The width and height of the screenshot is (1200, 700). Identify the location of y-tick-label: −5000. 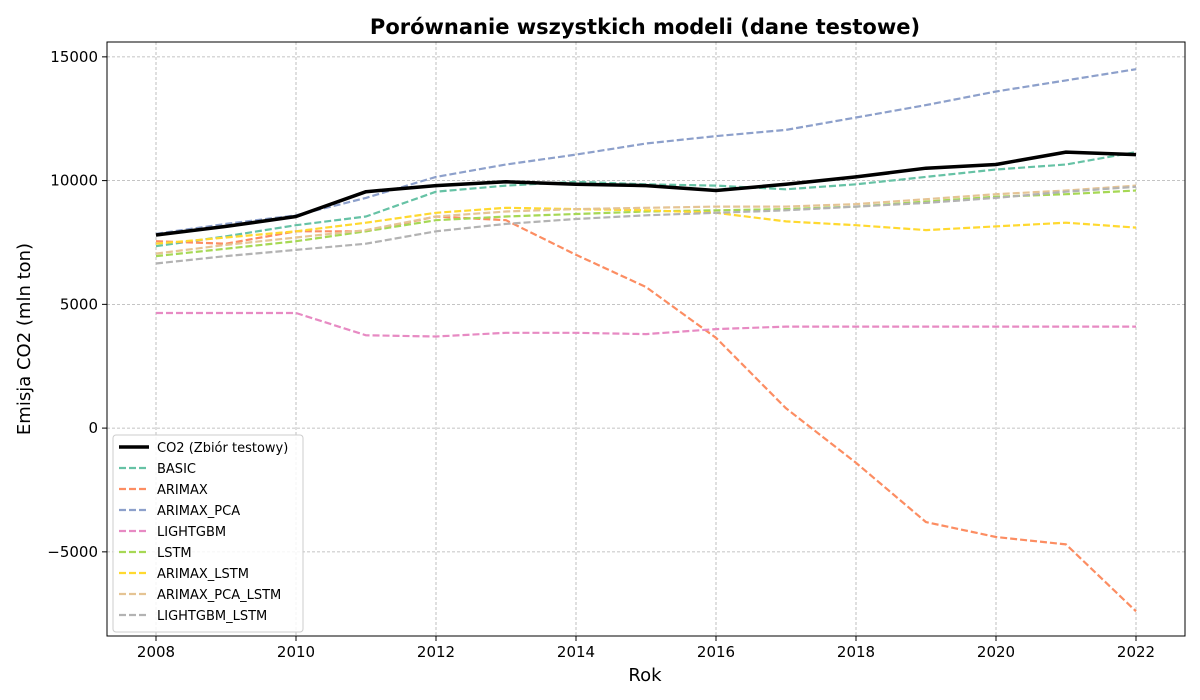
(72, 552).